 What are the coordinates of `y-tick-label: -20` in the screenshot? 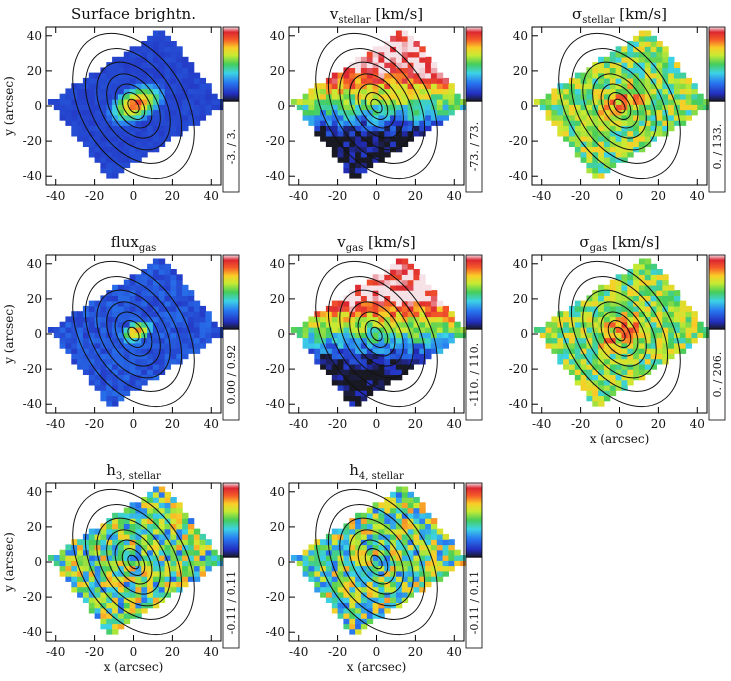 It's located at (275, 597).